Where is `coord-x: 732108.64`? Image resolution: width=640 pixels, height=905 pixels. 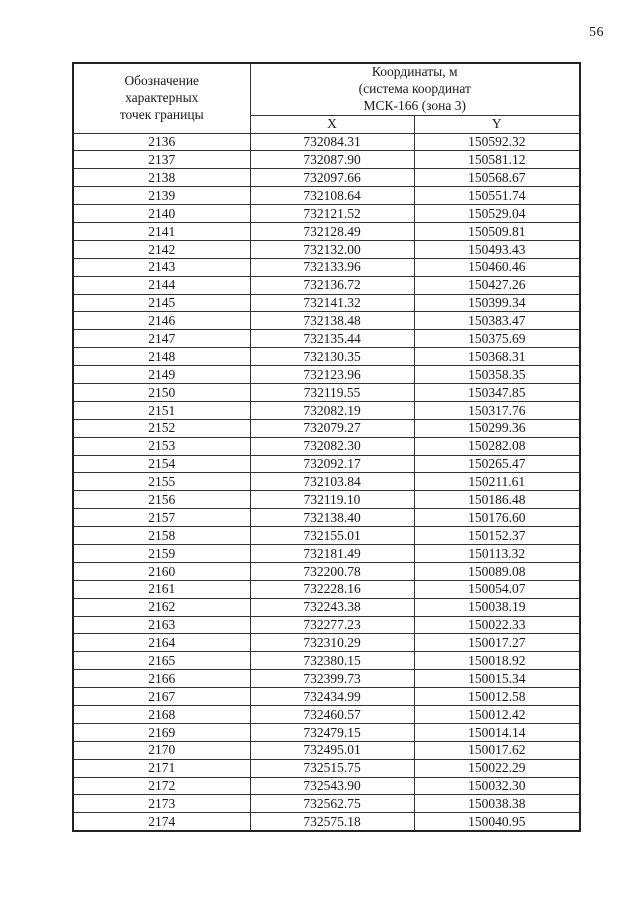 coord-x: 732108.64 is located at coordinates (332, 196).